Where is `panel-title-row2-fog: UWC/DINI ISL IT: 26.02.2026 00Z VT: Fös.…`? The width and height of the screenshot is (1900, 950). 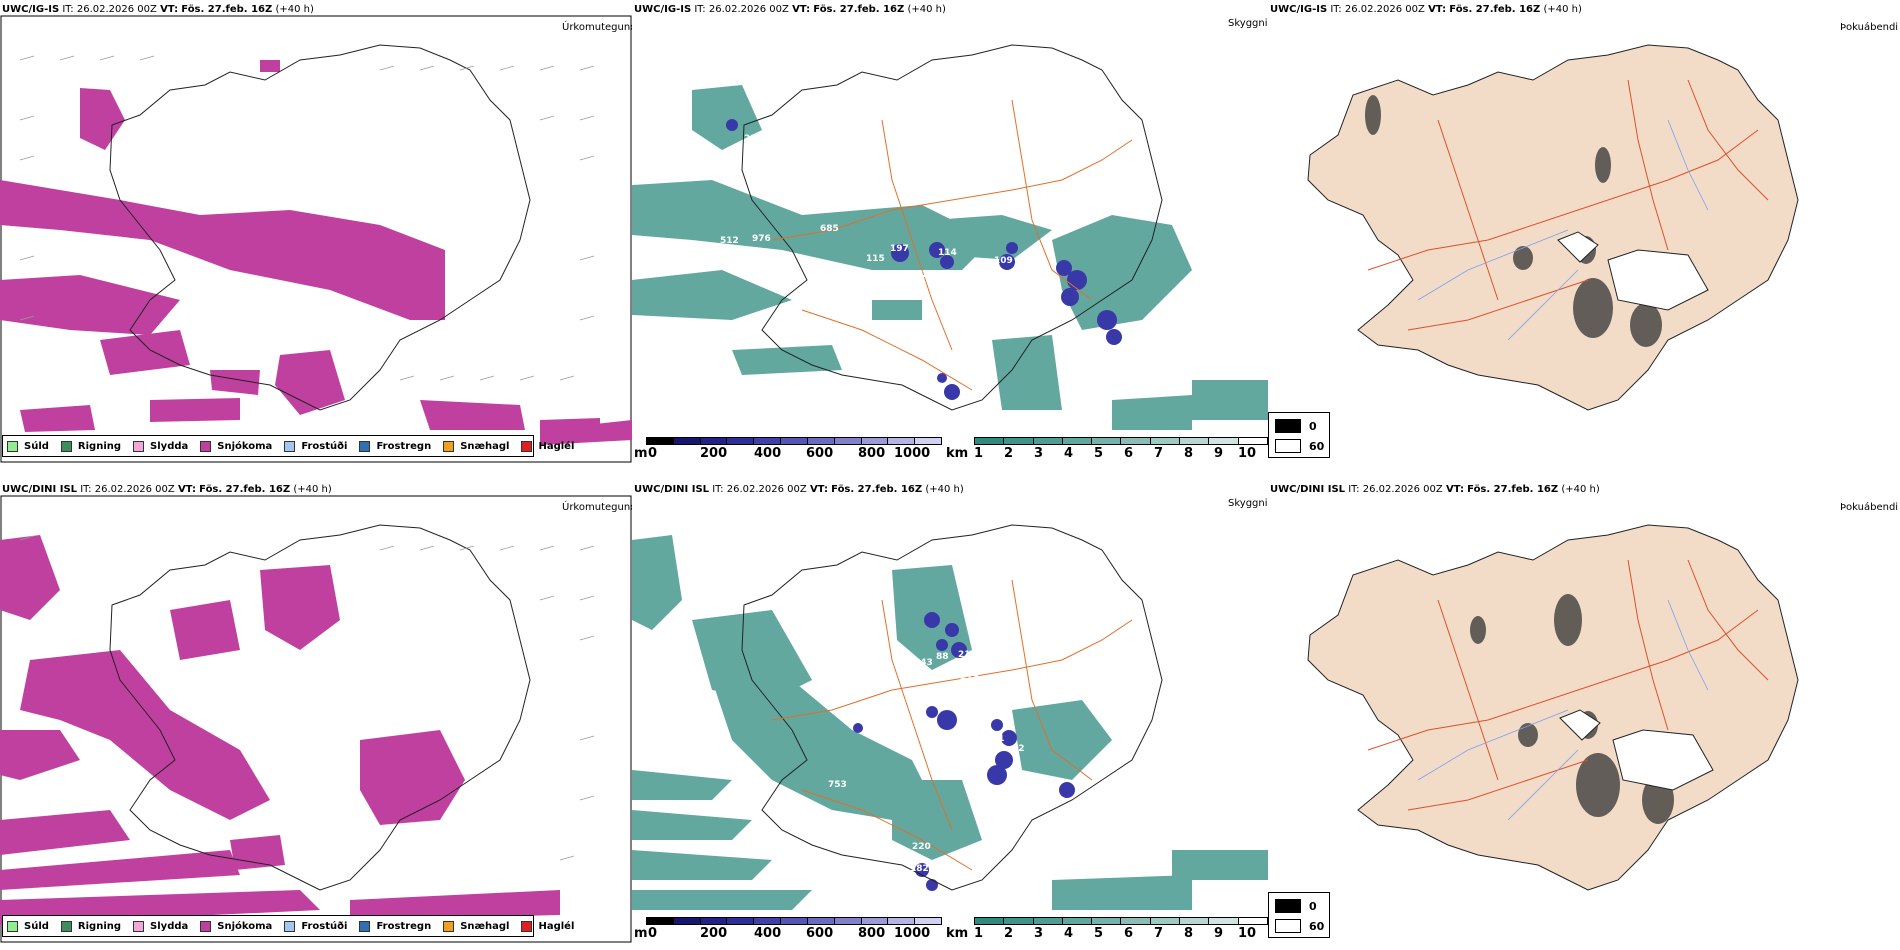
panel-title-row2-fog: UWC/DINI ISL IT: 26.02.2026 00Z VT: Fös.… is located at coordinates (1435, 489).